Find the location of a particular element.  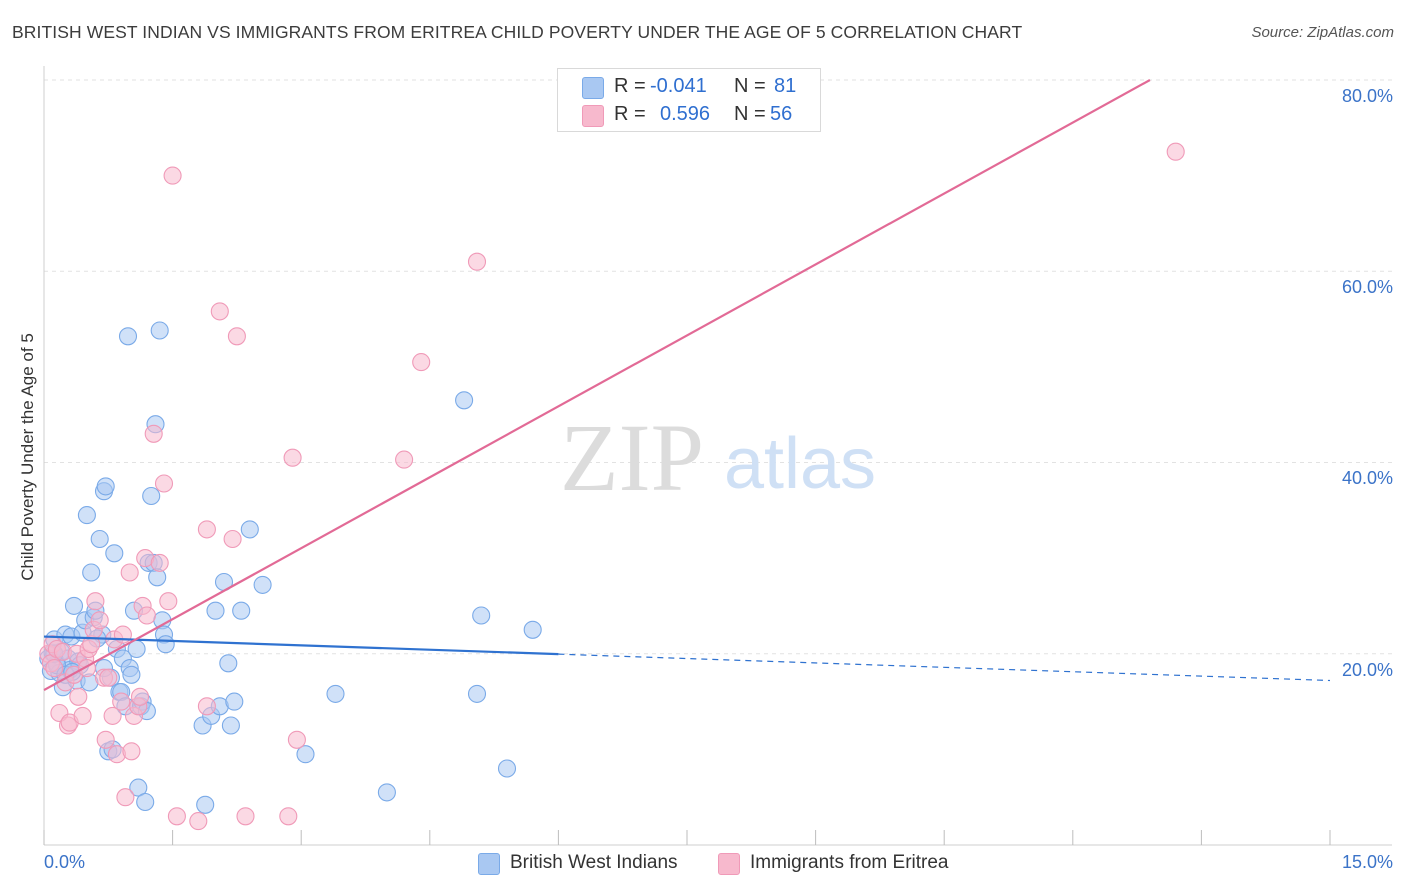

legend-r-value: -0.041 is located at coordinates (678, 86).